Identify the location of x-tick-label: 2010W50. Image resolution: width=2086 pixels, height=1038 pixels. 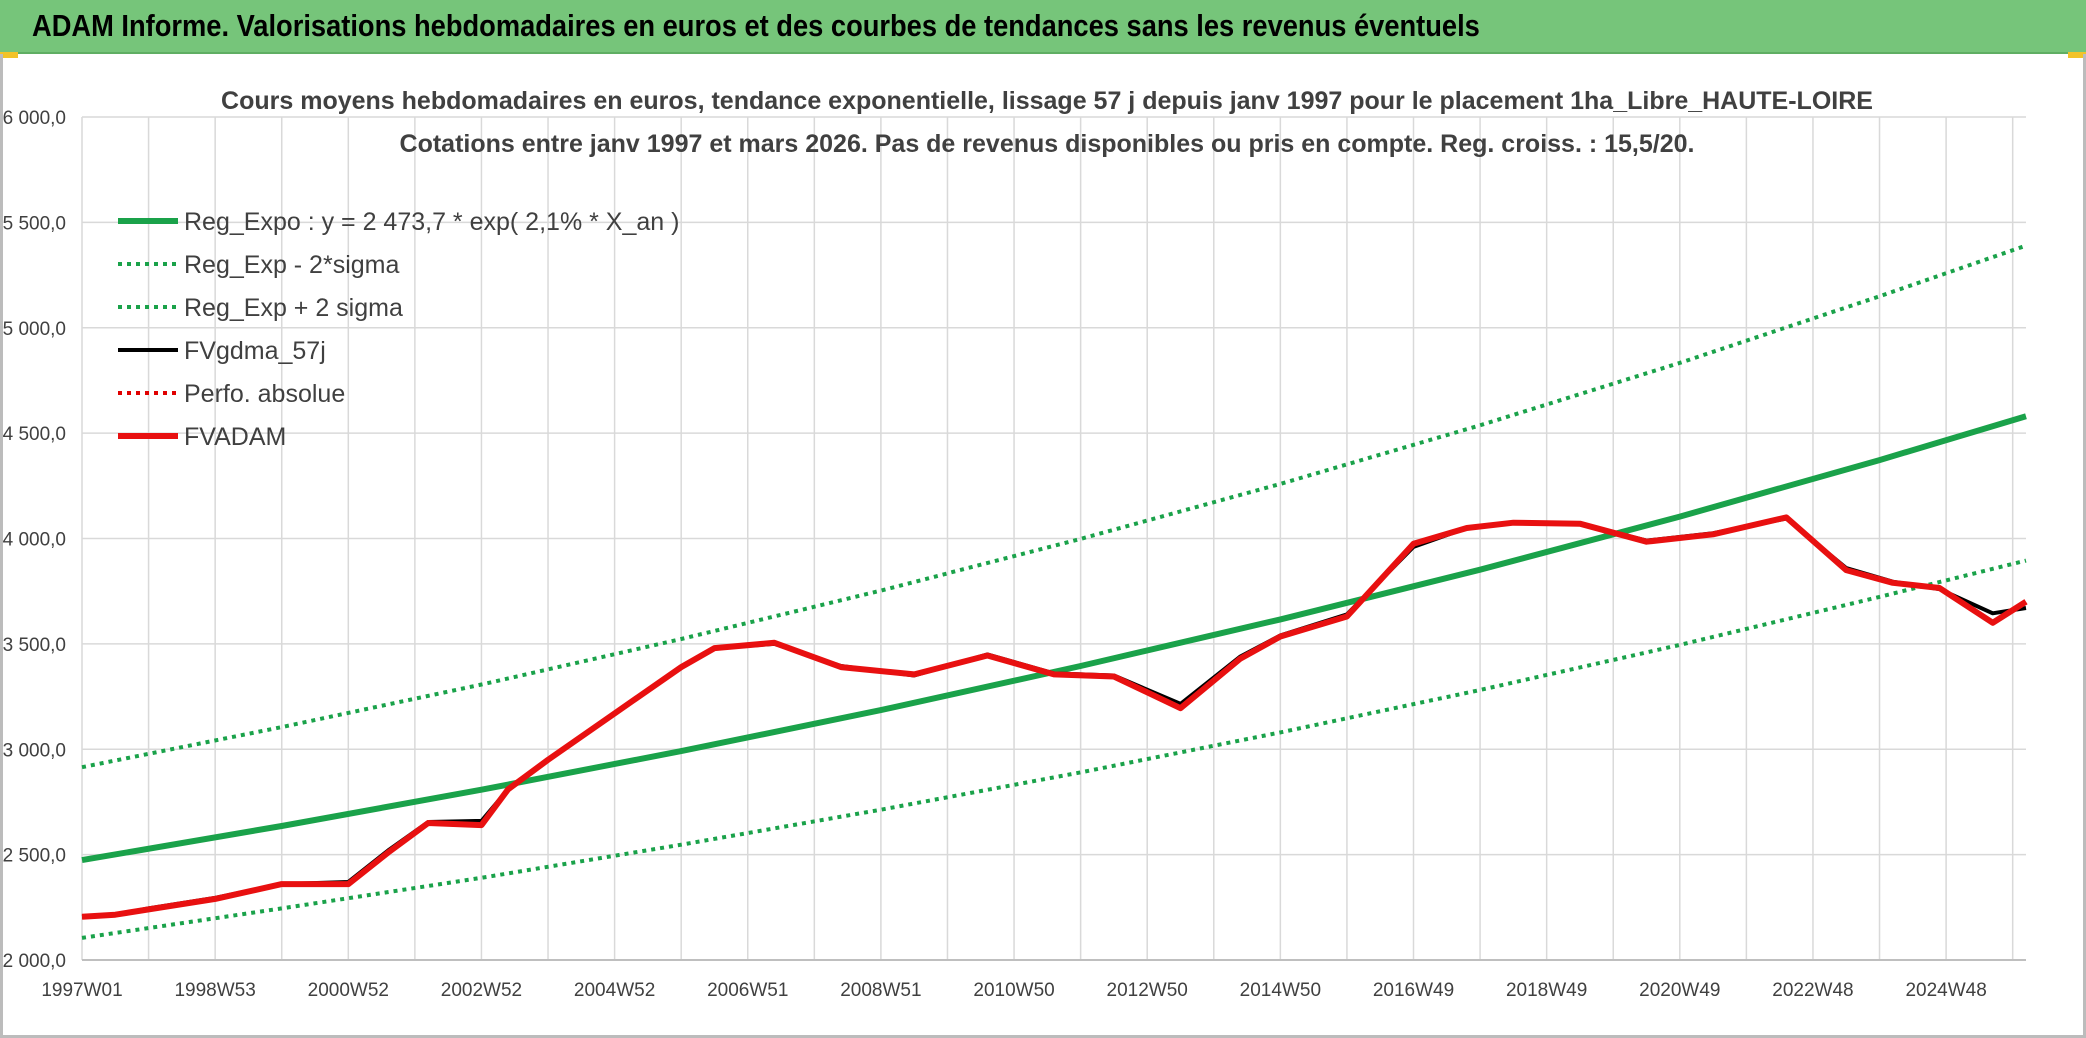
(1013, 990).